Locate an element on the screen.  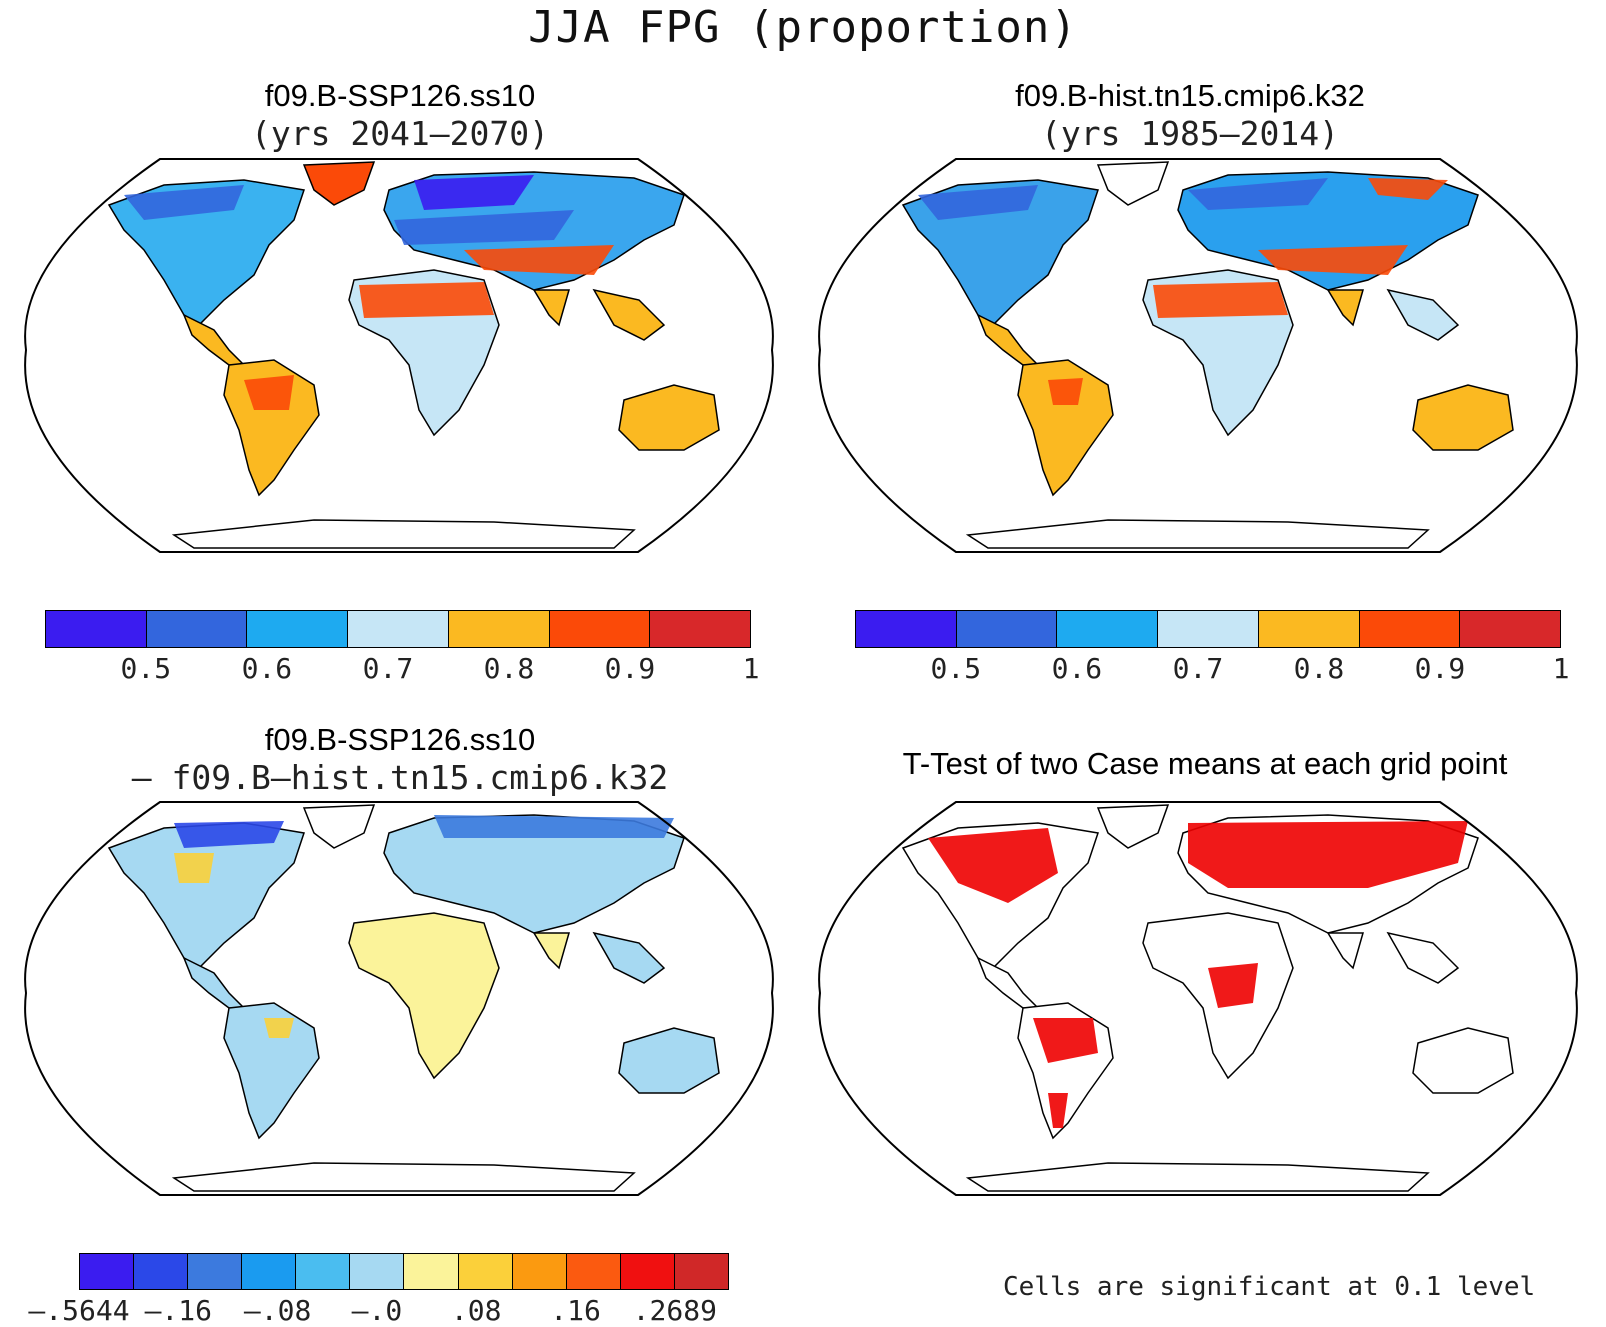
map-4-border is located at coordinates (1198, 998).